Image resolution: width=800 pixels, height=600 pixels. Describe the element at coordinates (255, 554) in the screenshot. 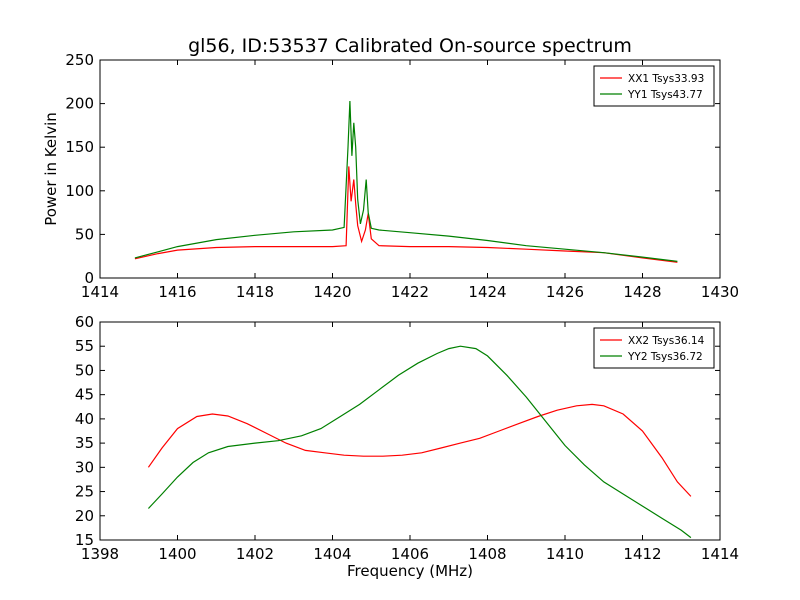

I see `bottom-x-tick-label: 1402` at that location.